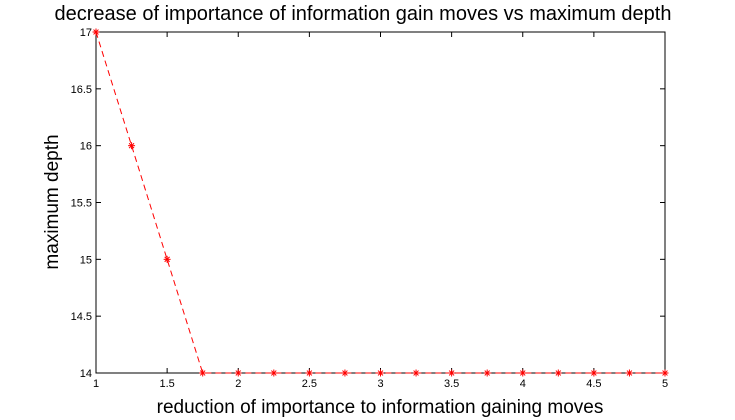  Describe the element at coordinates (86, 147) in the screenshot. I see `y-tick-label: 16` at that location.